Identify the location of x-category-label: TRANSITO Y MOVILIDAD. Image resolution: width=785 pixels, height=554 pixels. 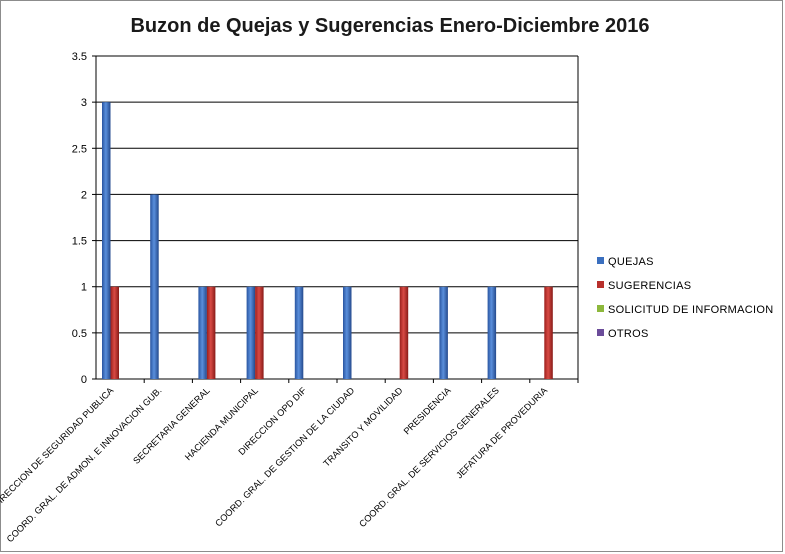
(363, 427).